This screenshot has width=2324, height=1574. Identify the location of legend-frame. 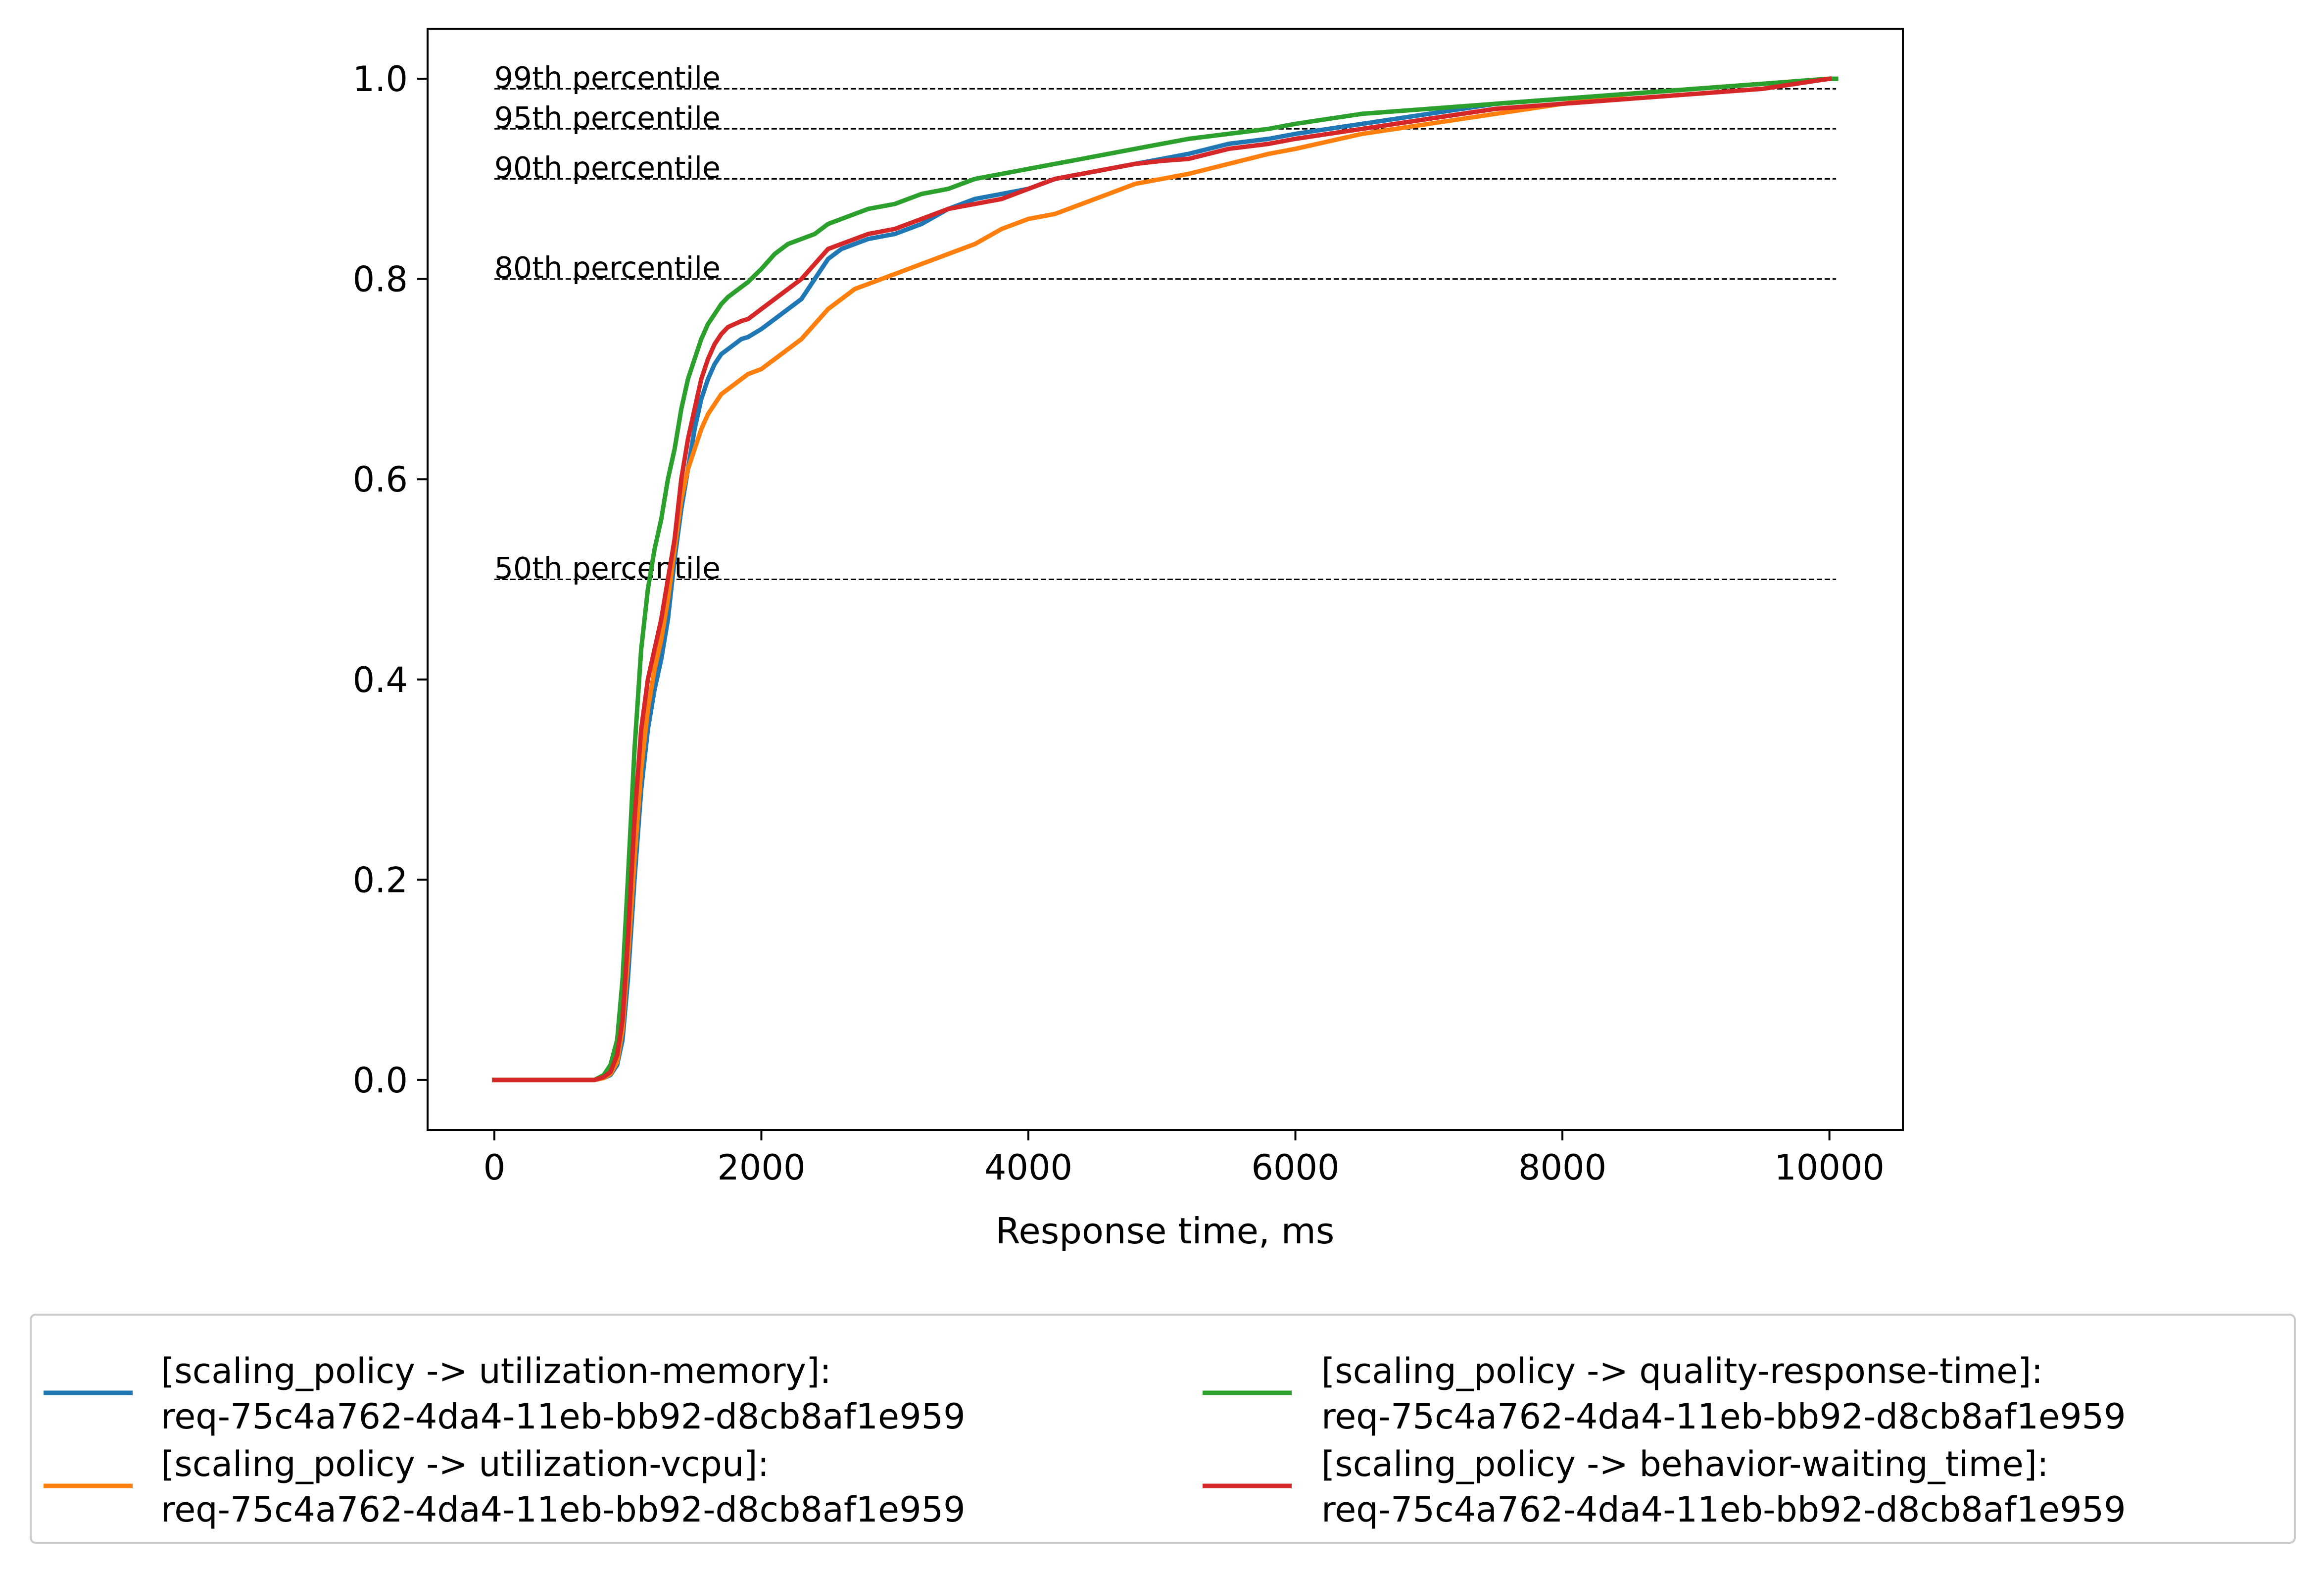
(1163, 1429).